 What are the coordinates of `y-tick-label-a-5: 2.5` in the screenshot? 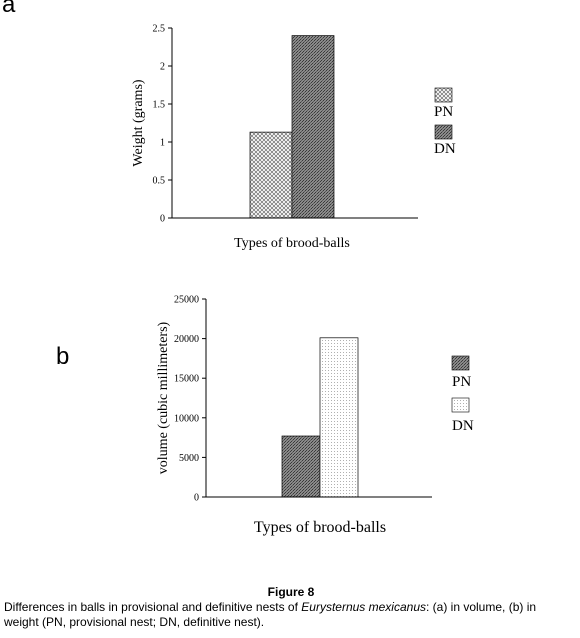 It's located at (159, 29).